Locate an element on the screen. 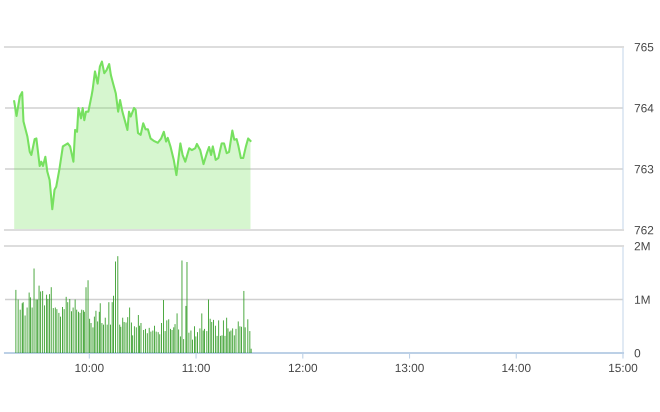 The height and width of the screenshot is (412, 660). y-tick-label: 765 is located at coordinates (644, 47).